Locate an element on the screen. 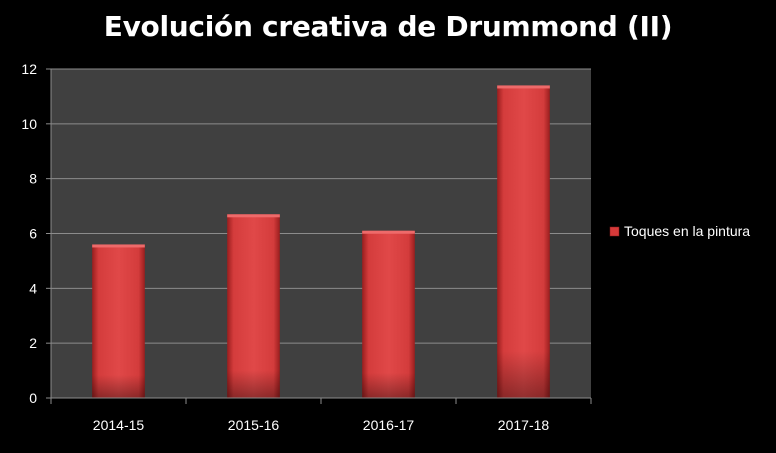 The width and height of the screenshot is (776, 453). x-tick-label: 2017-18 is located at coordinates (524, 425).